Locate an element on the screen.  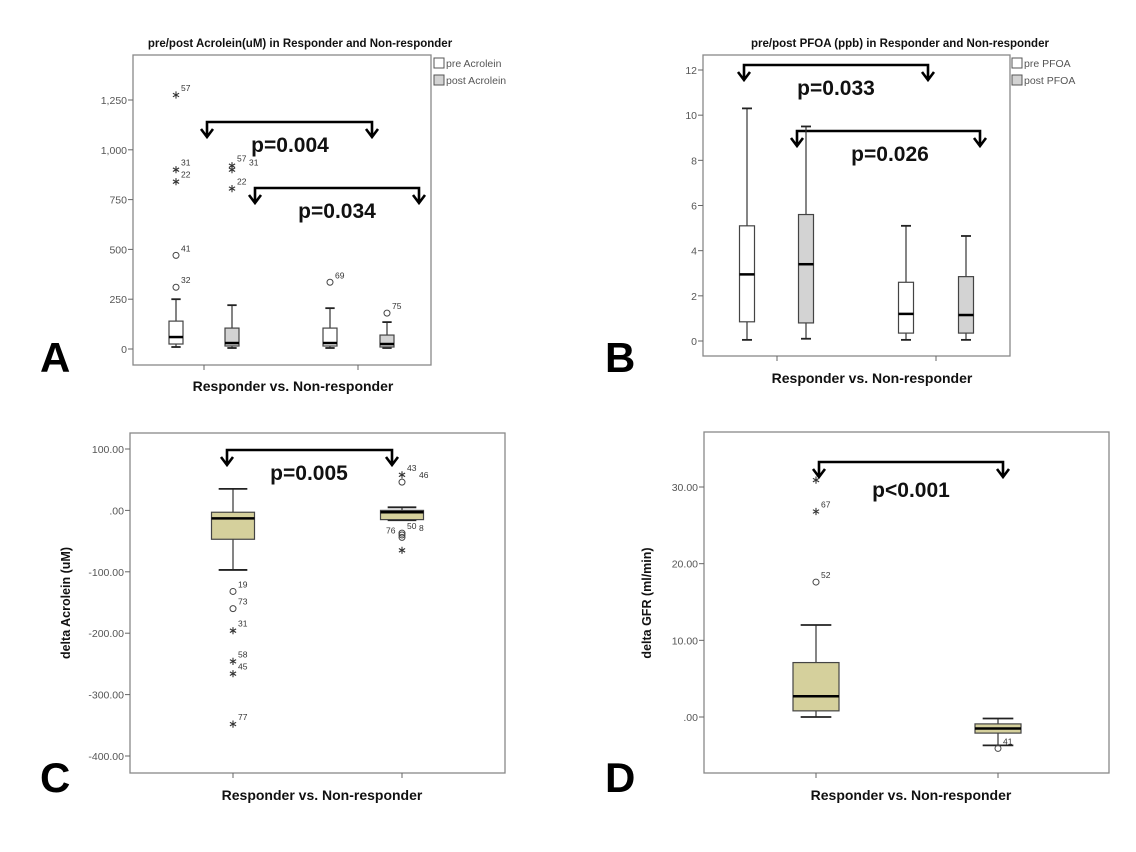
outlier-label: 19 is located at coordinates (243, 584).